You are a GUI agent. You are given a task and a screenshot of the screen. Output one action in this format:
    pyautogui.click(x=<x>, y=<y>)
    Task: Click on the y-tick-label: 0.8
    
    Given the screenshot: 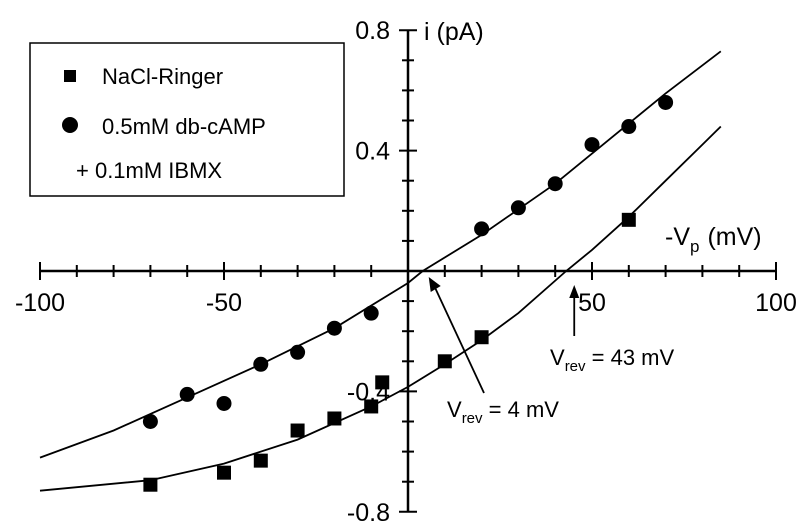 What is the action you would take?
    pyautogui.click(x=372, y=31)
    